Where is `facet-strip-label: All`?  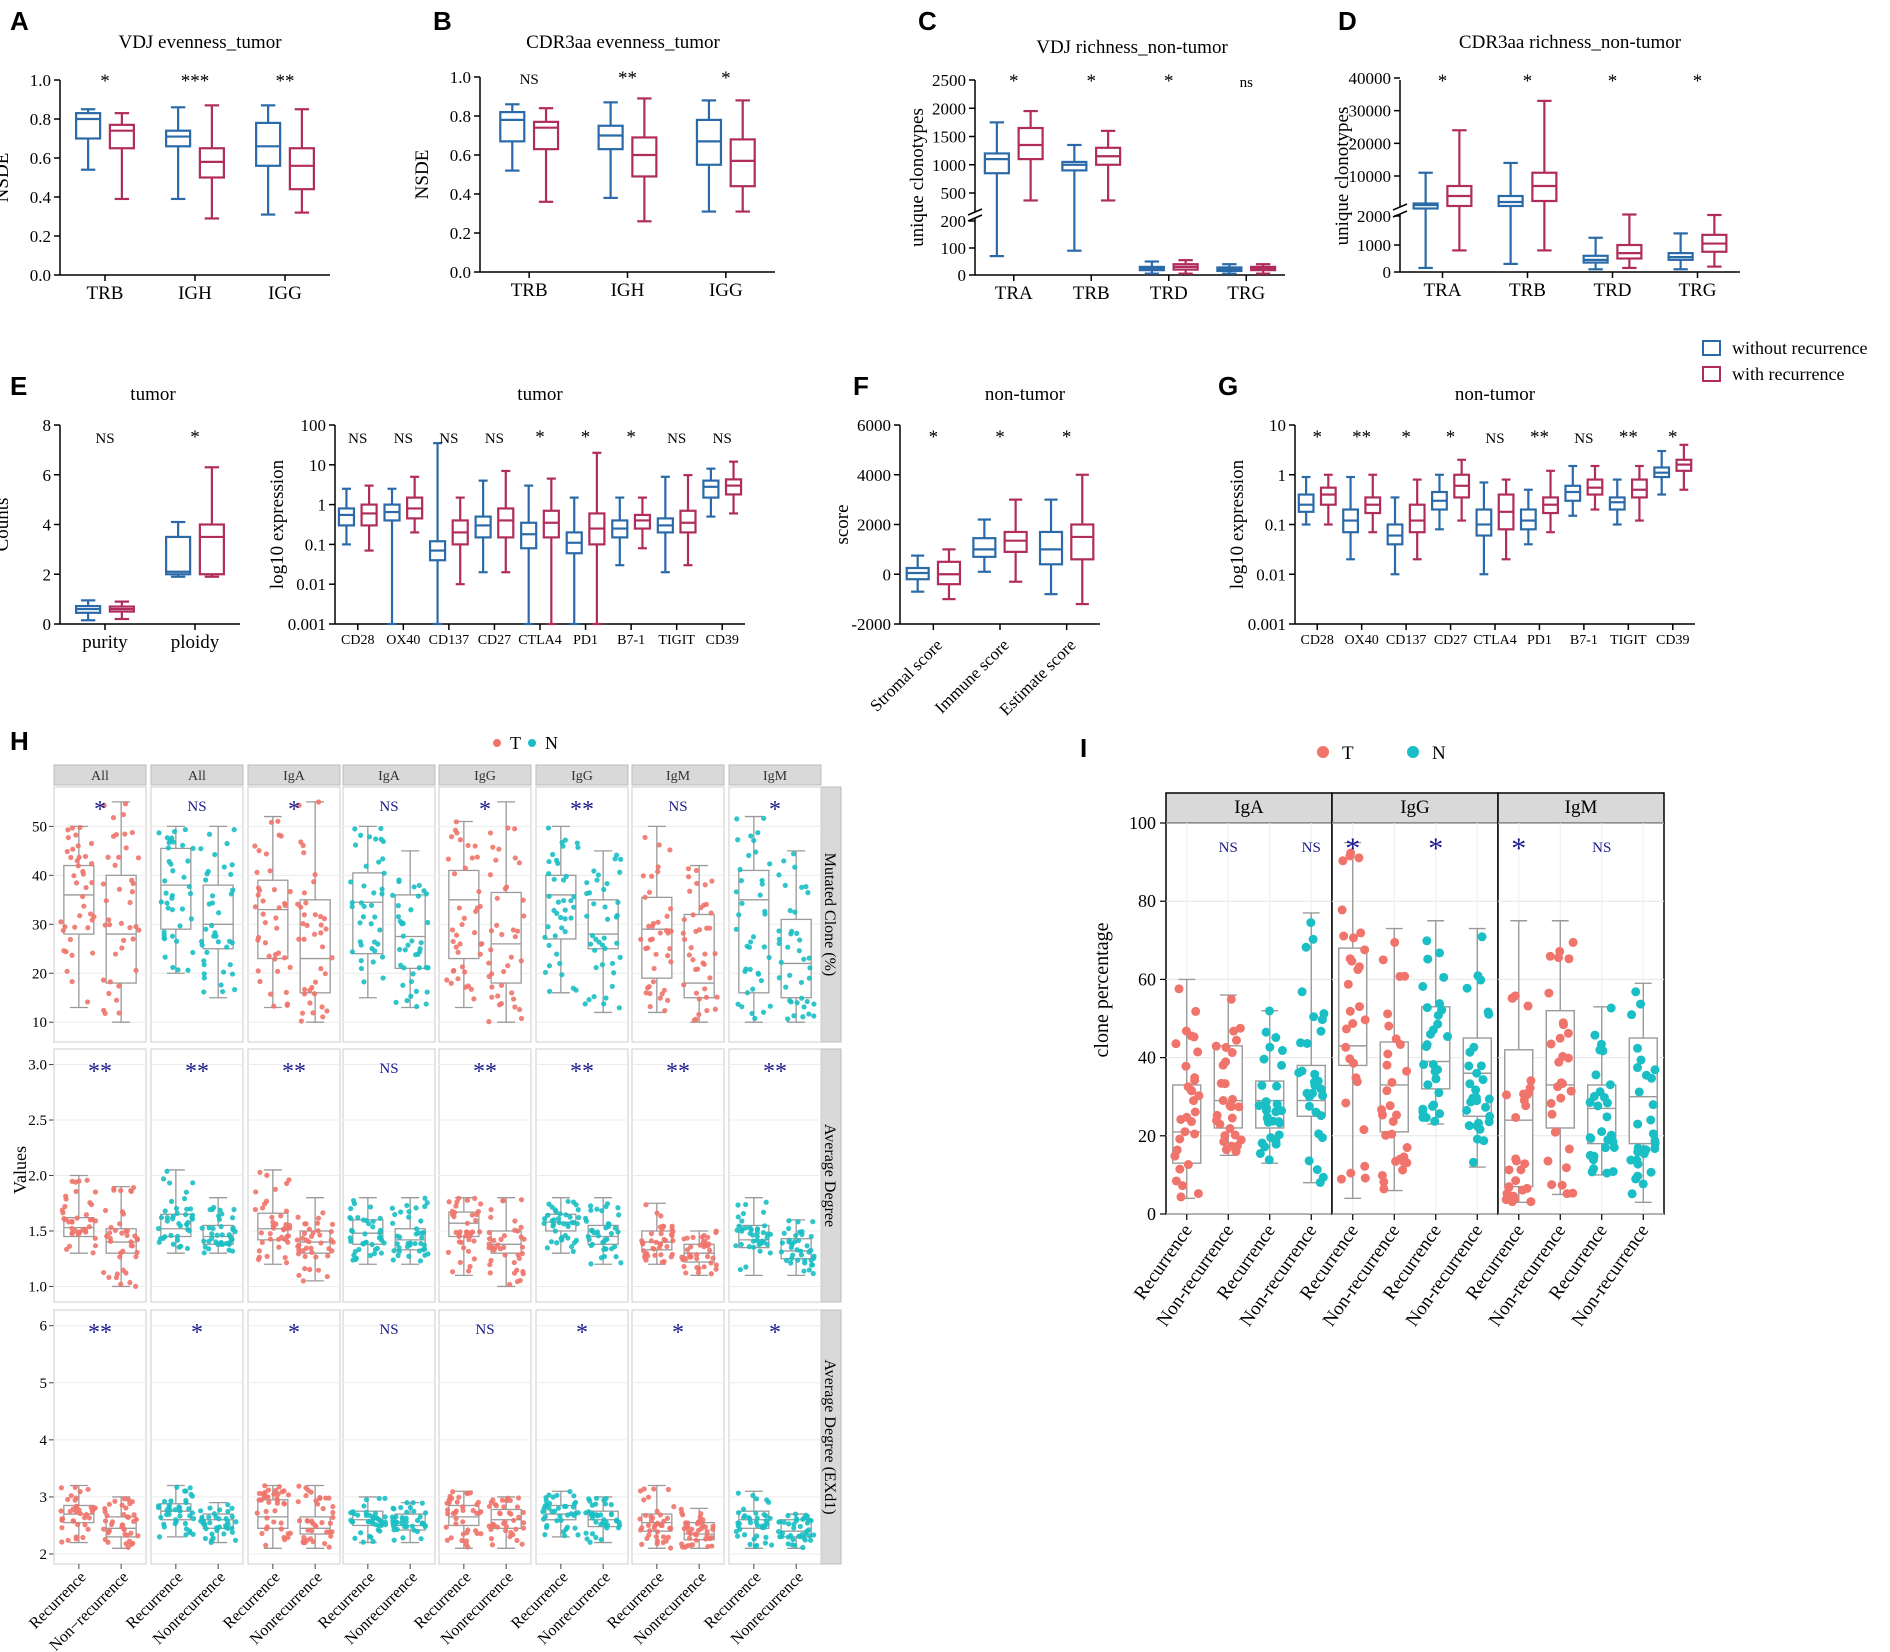 facet-strip-label: All is located at coordinates (100, 776).